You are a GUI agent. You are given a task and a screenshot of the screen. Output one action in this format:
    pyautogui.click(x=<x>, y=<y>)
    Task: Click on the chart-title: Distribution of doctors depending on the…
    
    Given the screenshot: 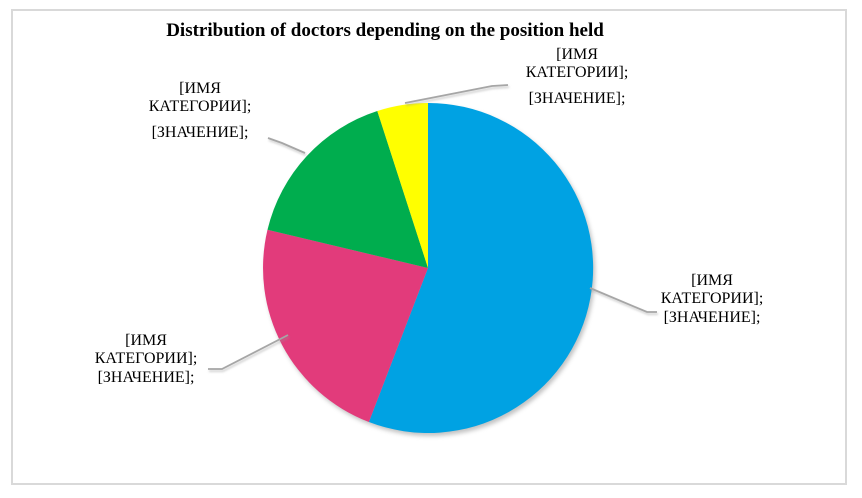 What is the action you would take?
    pyautogui.click(x=385, y=30)
    